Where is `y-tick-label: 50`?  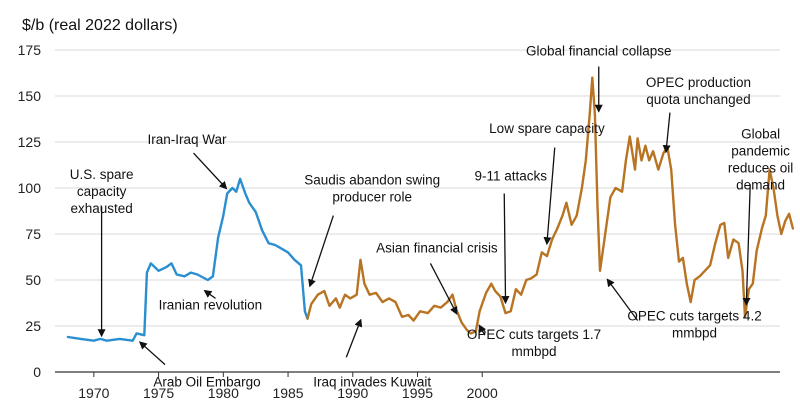
y-tick-label: 50 is located at coordinates (33, 280).